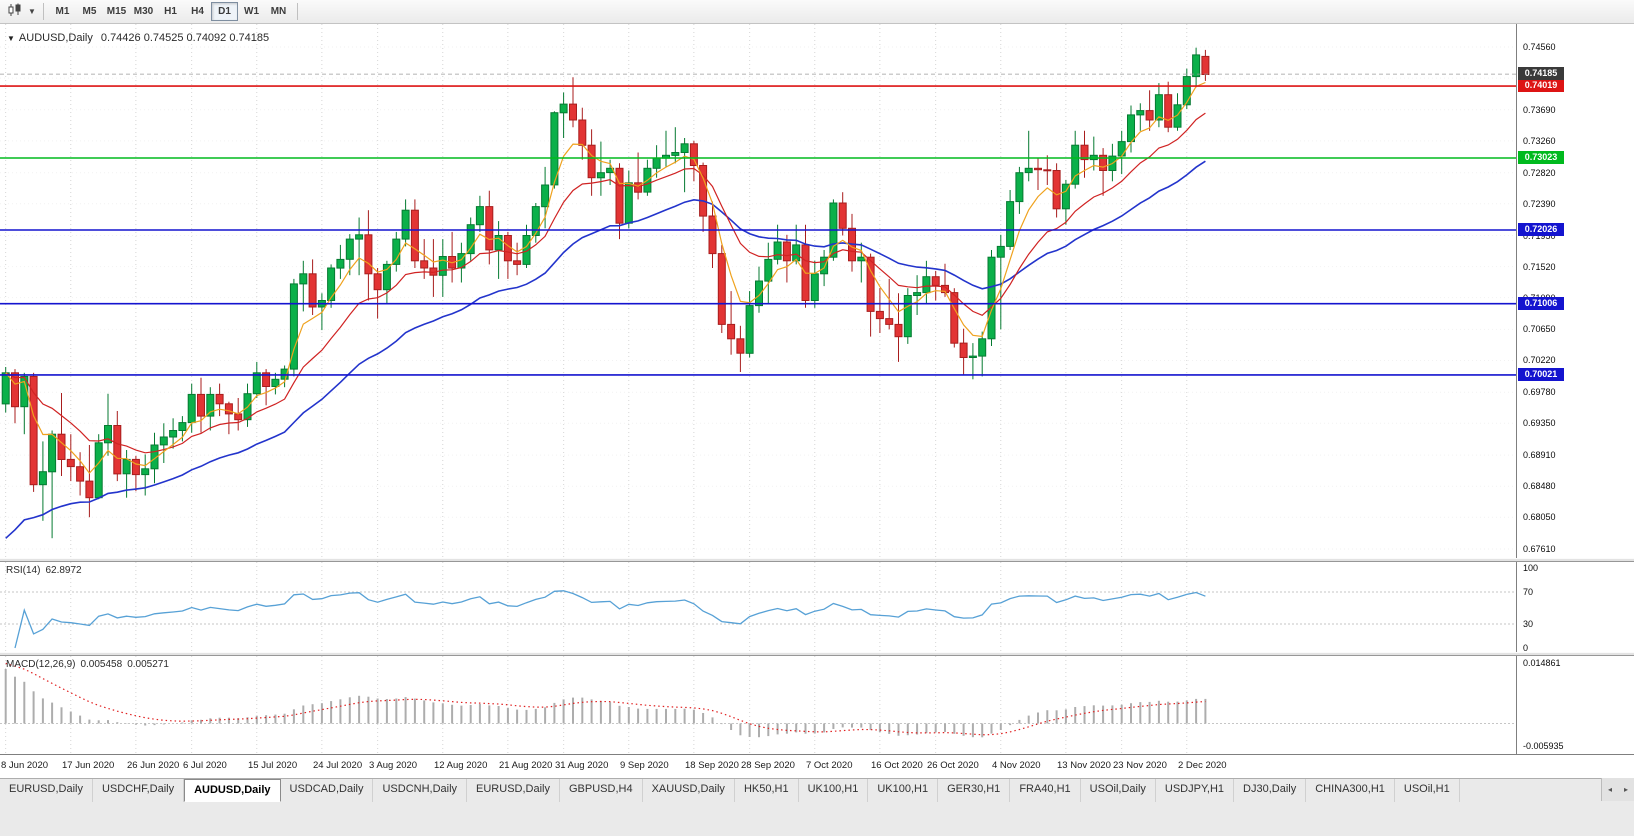 This screenshot has width=1634, height=836. What do you see at coordinates (1528, 592) in the screenshot?
I see `rsi-tick: 70` at bounding box center [1528, 592].